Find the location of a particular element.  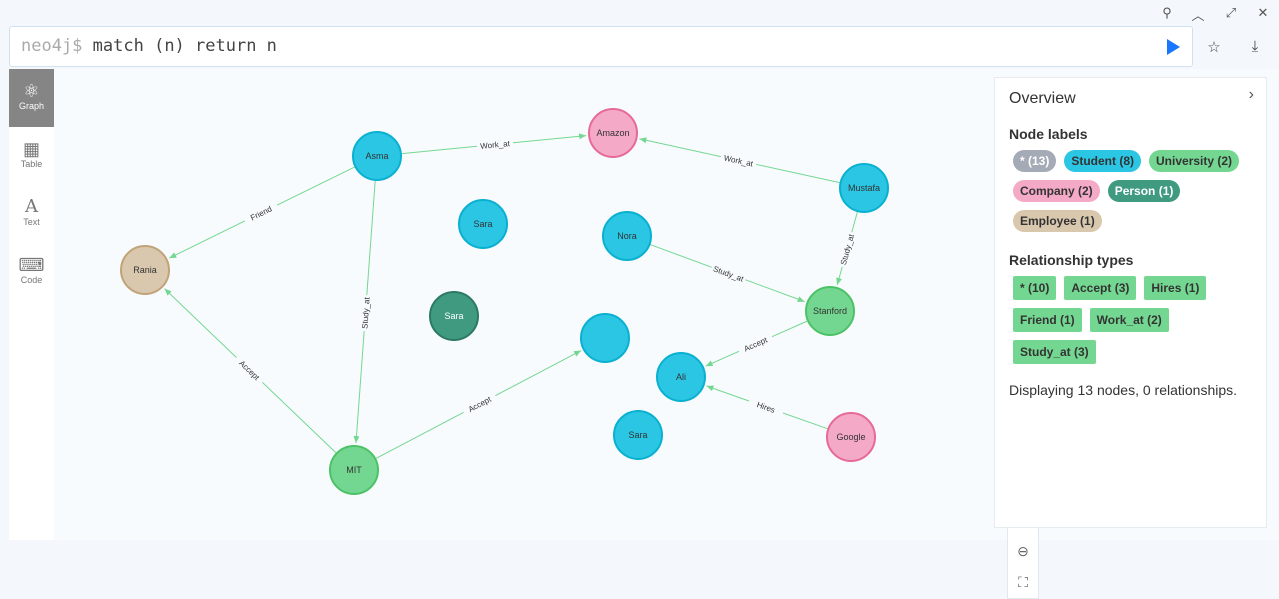

node-caption: Mustafa is located at coordinates (864, 188).